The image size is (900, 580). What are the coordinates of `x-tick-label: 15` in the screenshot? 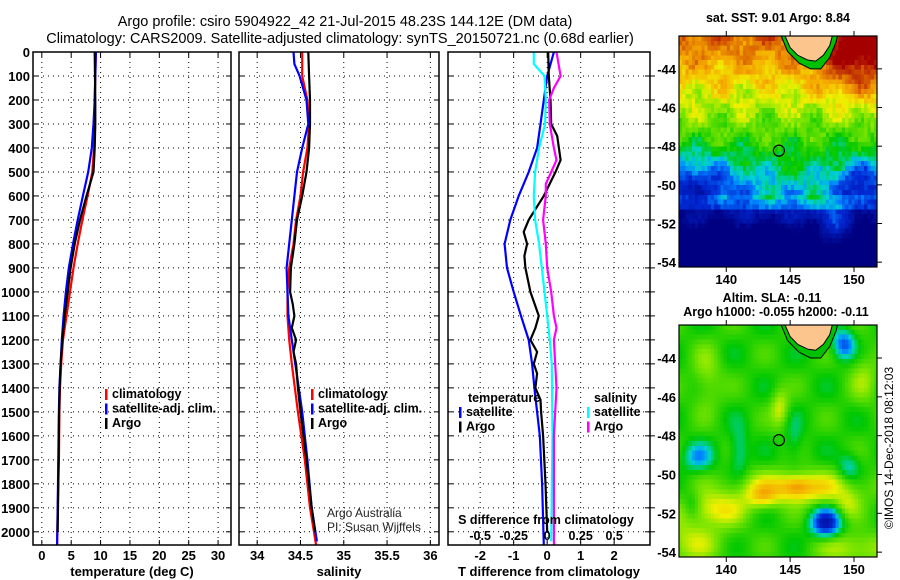 It's located at (130, 555).